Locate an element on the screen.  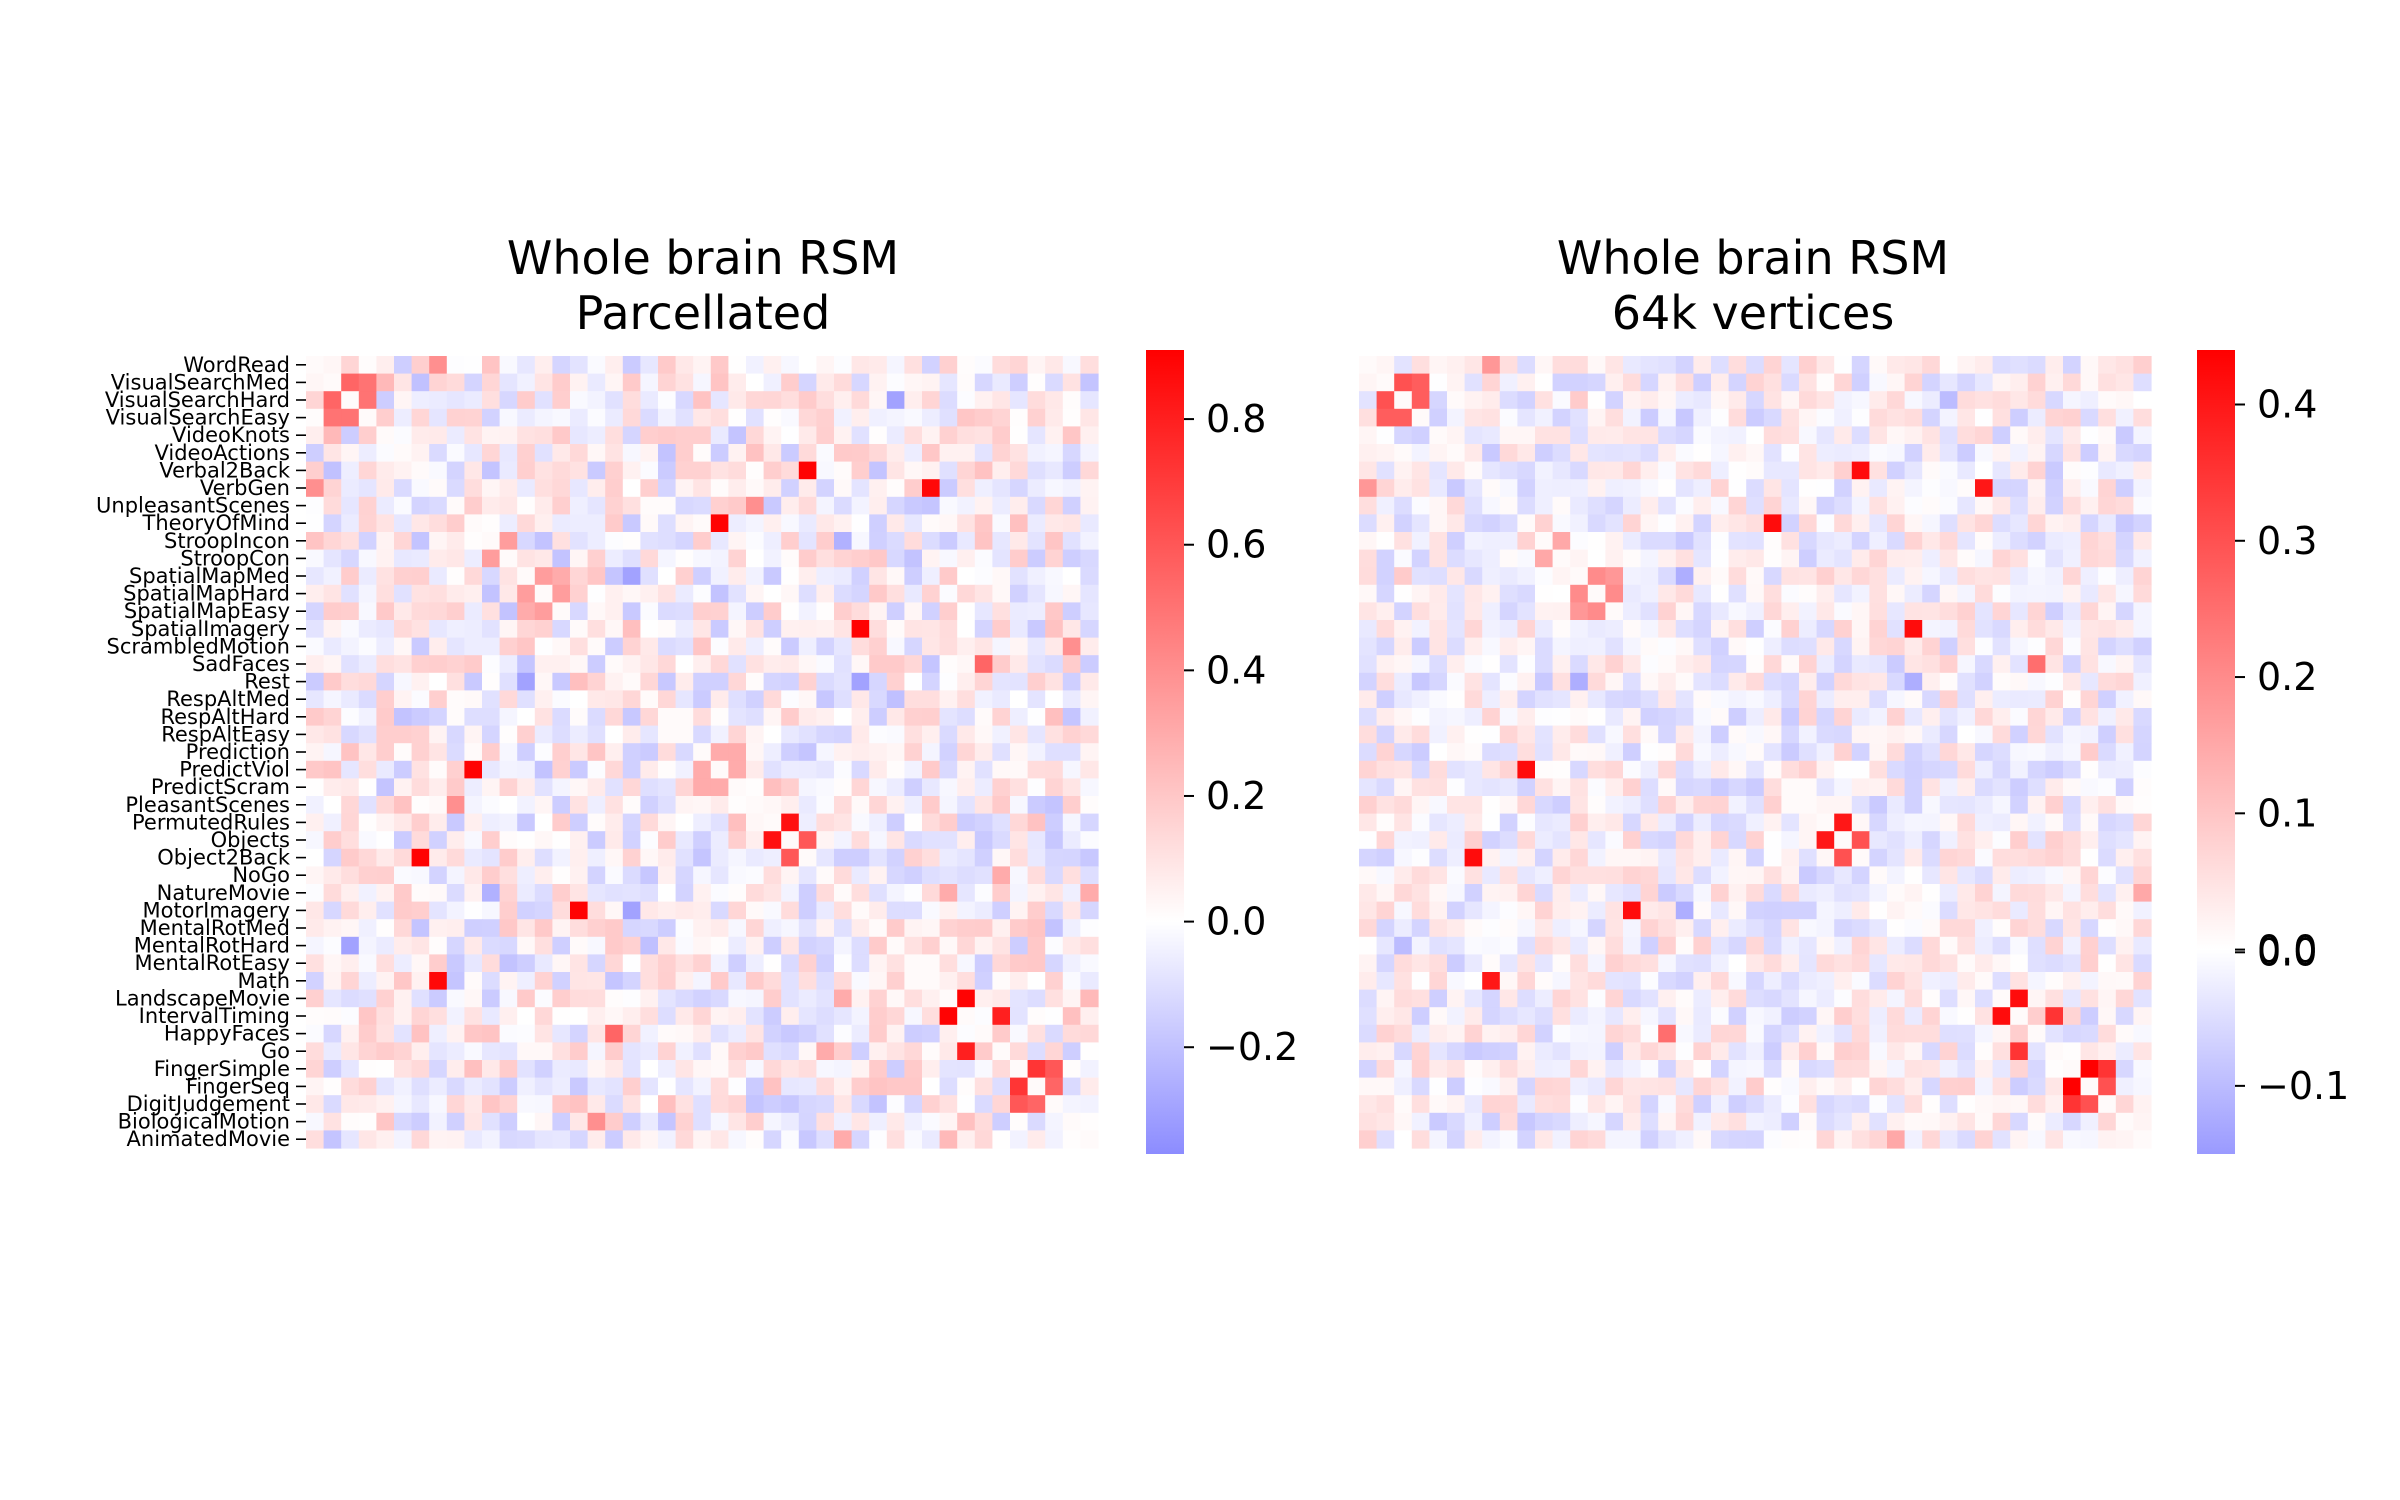
row-label: MentalRotHard is located at coordinates (212, 946).